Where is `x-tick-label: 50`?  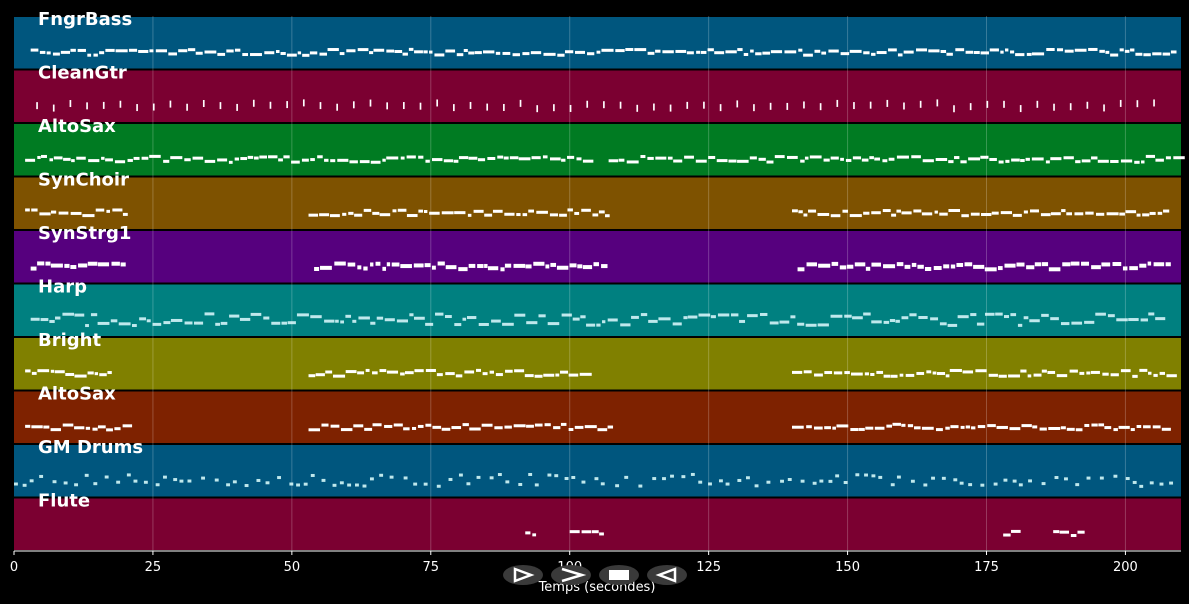 x-tick-label: 50 is located at coordinates (292, 567).